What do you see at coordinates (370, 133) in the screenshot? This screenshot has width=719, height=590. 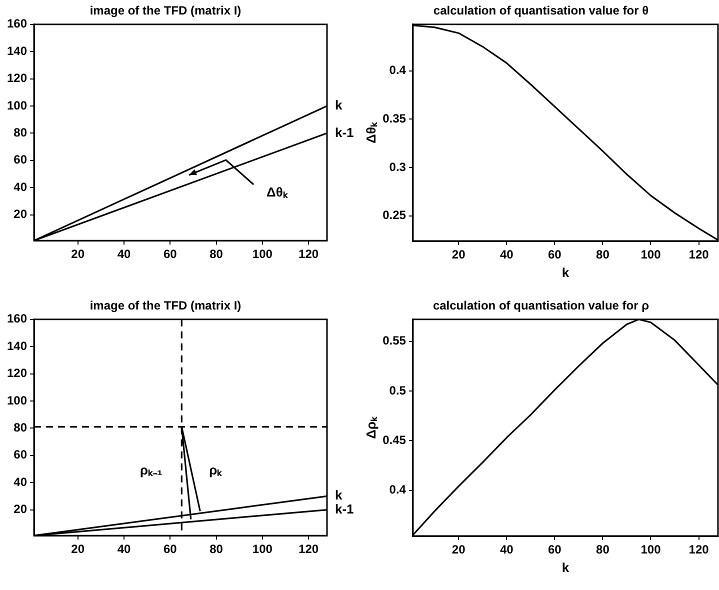 I see `y-axis-title: Δθₖ` at bounding box center [370, 133].